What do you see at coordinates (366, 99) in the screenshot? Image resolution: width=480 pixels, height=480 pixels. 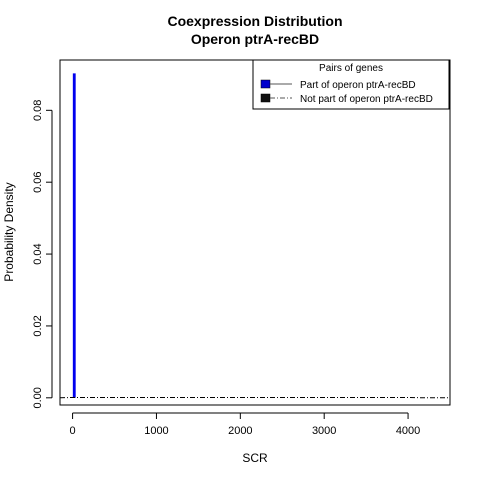 I see `legend-label-not-part: Not part of operon ptrA-recBD` at bounding box center [366, 99].